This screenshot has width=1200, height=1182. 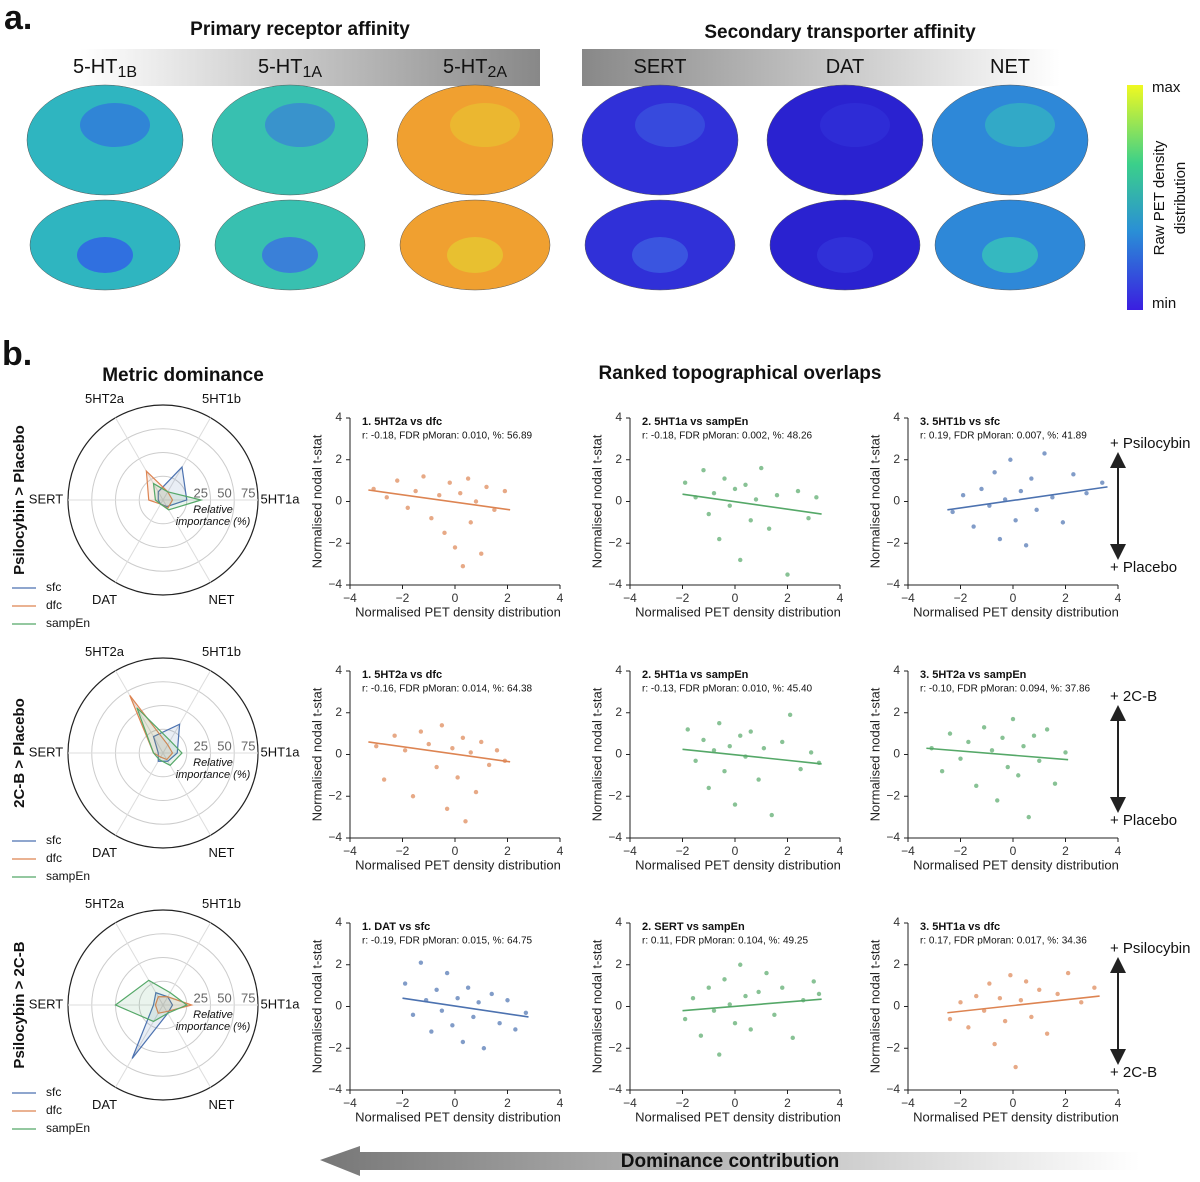 I want to click on label-text: NET, so click(x=1010, y=67).